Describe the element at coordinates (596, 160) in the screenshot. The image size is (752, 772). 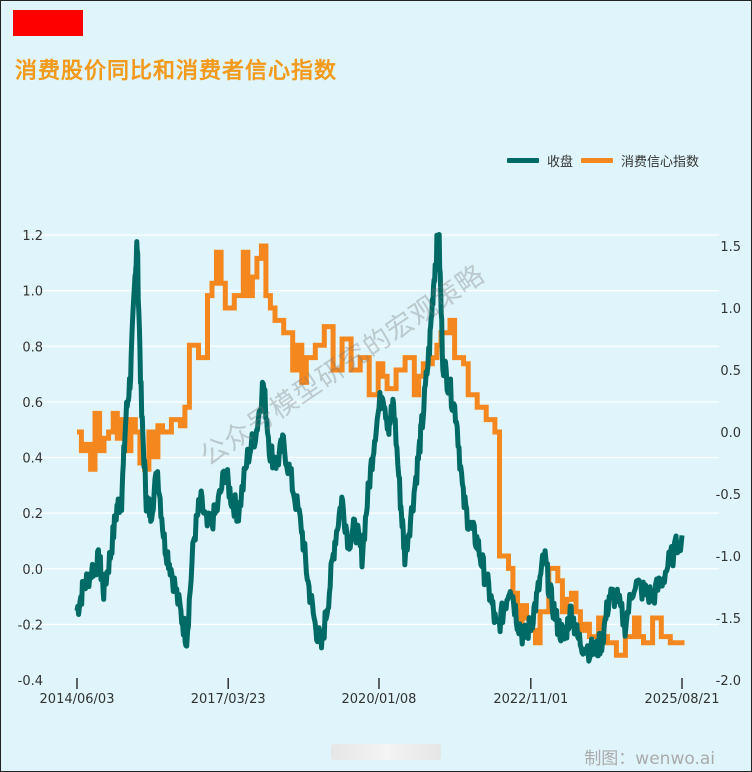
I see `legend-swatch-confidence` at that location.